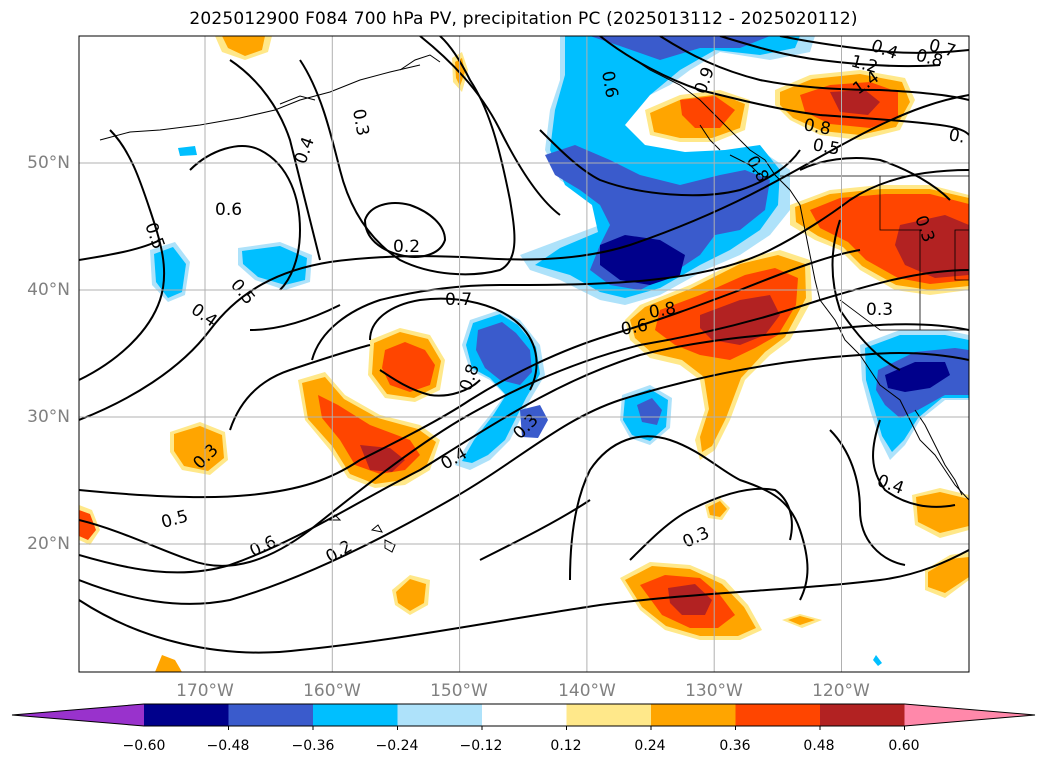 This screenshot has height=765, width=1047. Describe the element at coordinates (48, 290) in the screenshot. I see `lat-label: 40°N` at that location.